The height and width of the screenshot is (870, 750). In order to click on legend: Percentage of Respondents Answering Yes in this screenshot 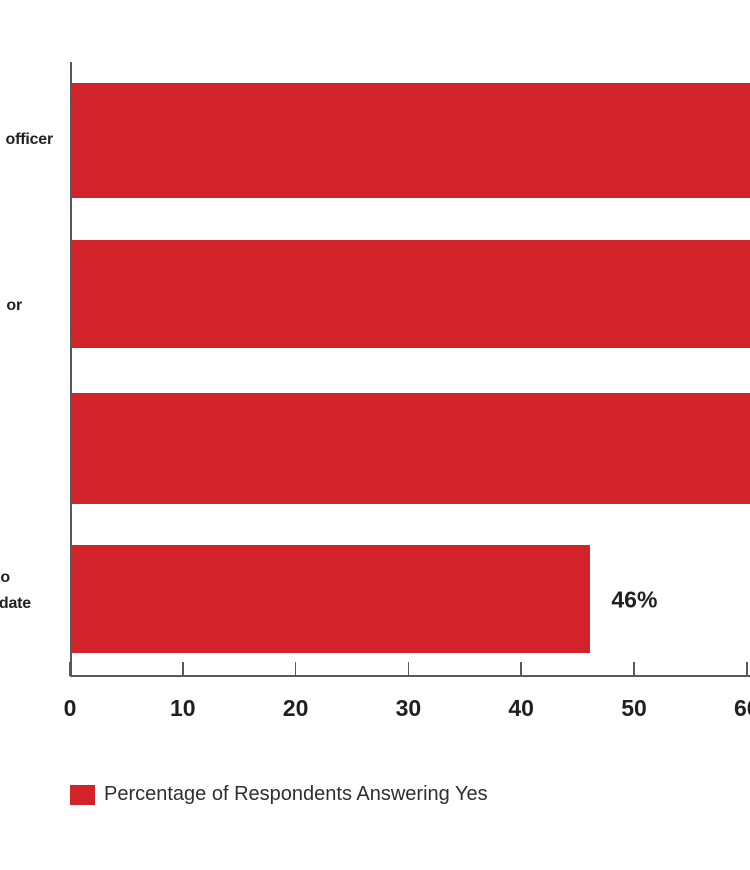, I will do `click(279, 794)`.